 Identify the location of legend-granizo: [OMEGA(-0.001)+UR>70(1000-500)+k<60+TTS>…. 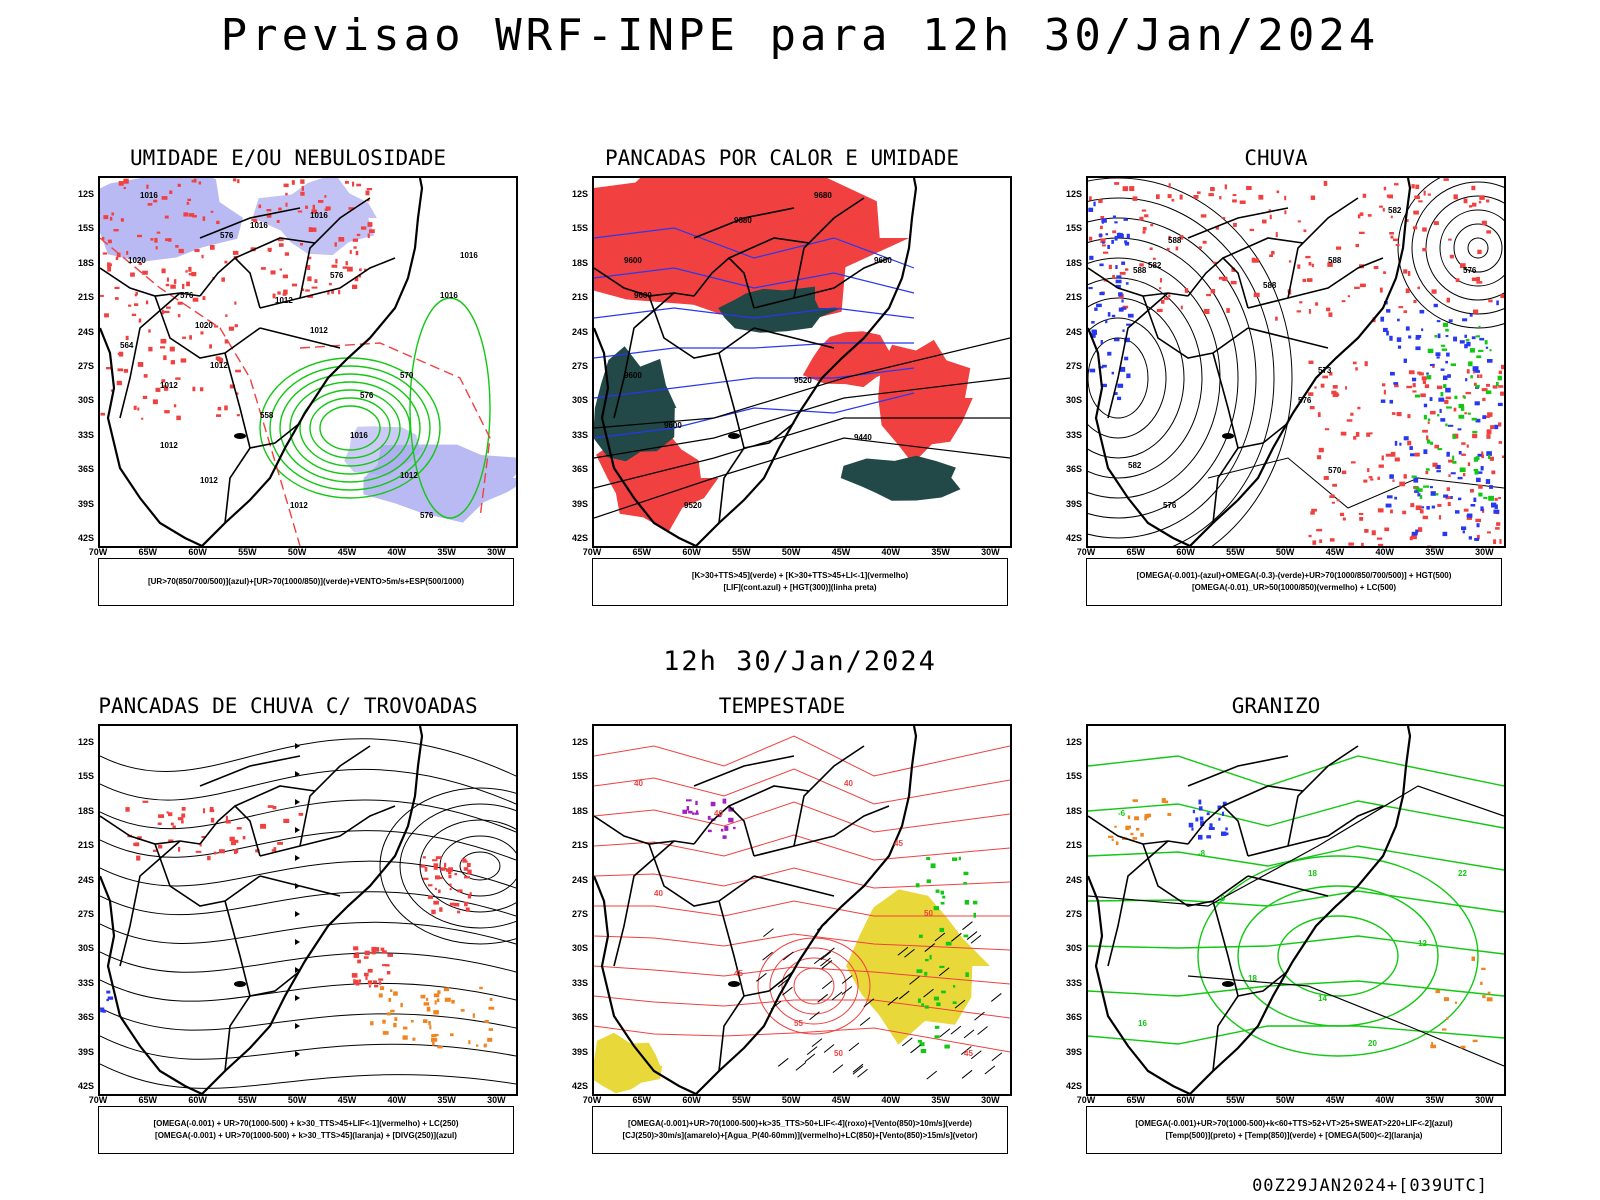
(1294, 1130).